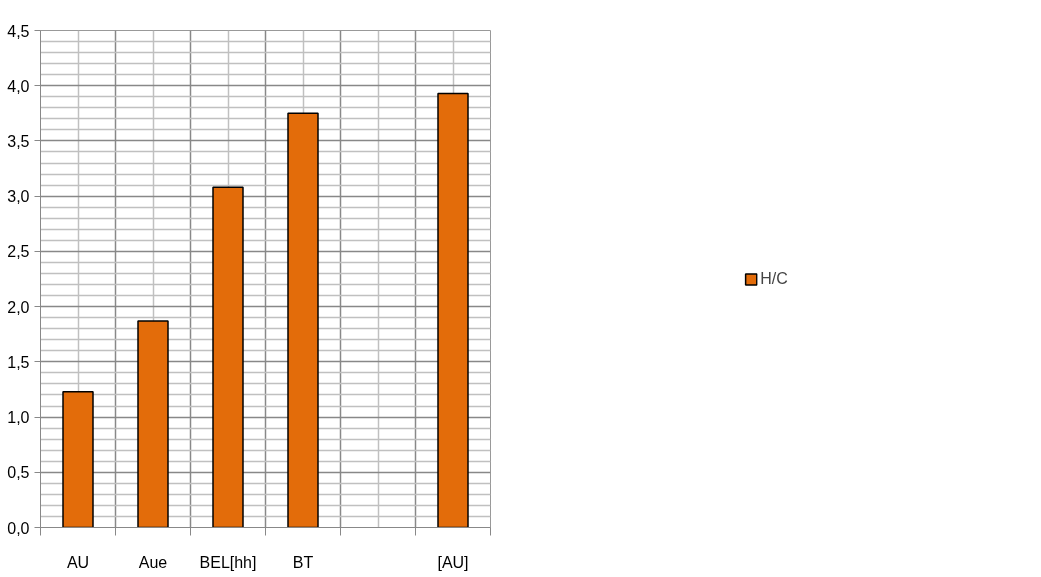  Describe the element at coordinates (18, 252) in the screenshot. I see `y-tick-label: 2,5` at that location.